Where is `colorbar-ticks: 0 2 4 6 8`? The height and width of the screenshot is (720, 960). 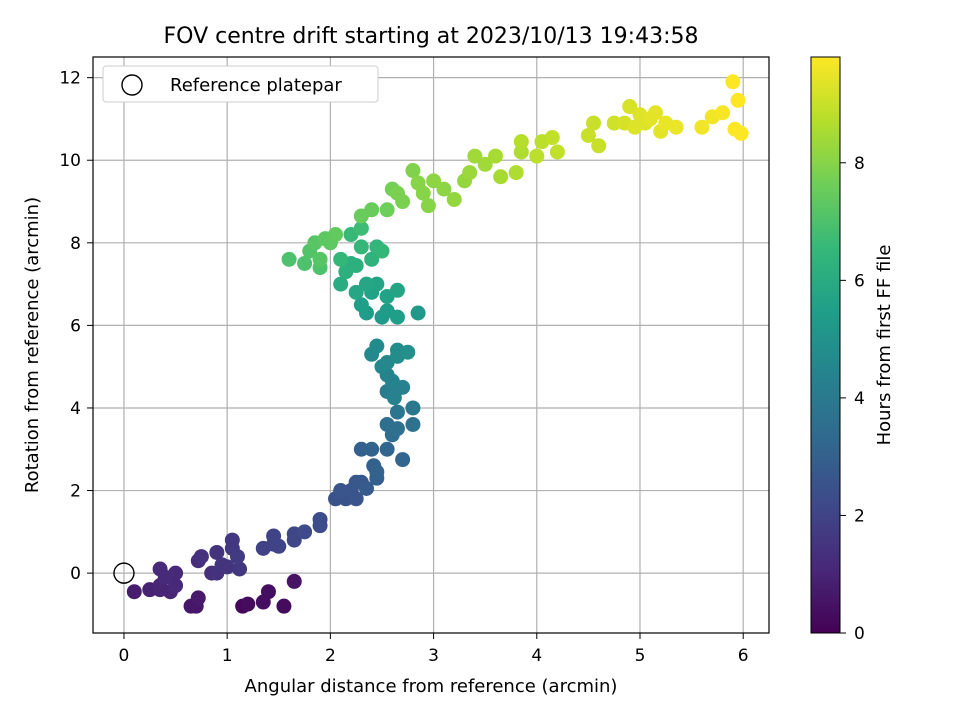 colorbar-ticks: 0 2 4 6 8 is located at coordinates (852, 399).